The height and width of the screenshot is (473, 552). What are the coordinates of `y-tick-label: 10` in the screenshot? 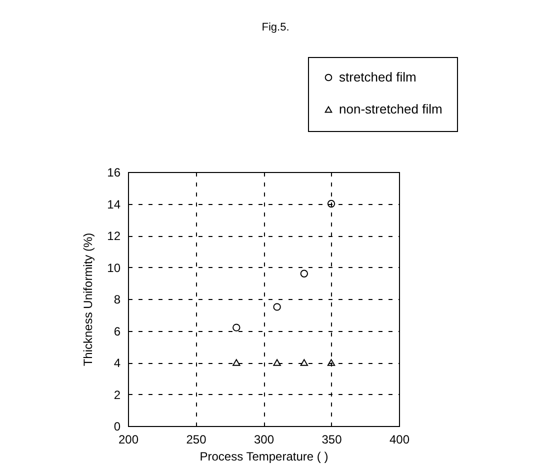 It's located at (114, 267).